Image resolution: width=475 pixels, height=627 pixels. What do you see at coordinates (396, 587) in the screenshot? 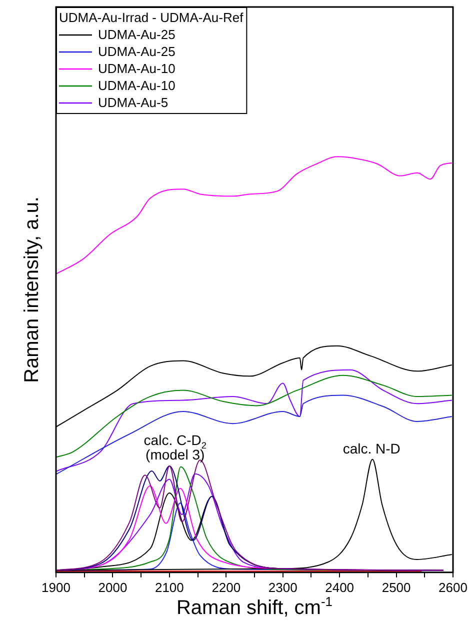
I see `x-tick-label: 2500` at bounding box center [396, 587].